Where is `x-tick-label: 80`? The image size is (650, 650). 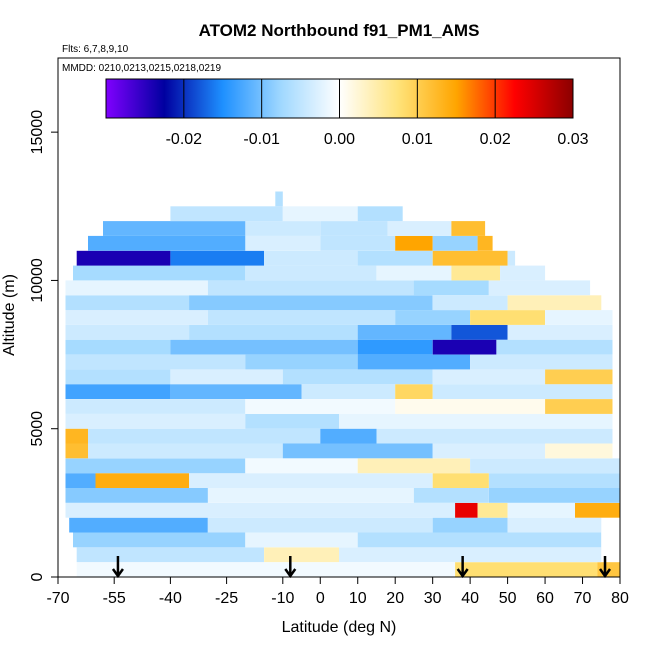 x-tick-label: 80 is located at coordinates (620, 598).